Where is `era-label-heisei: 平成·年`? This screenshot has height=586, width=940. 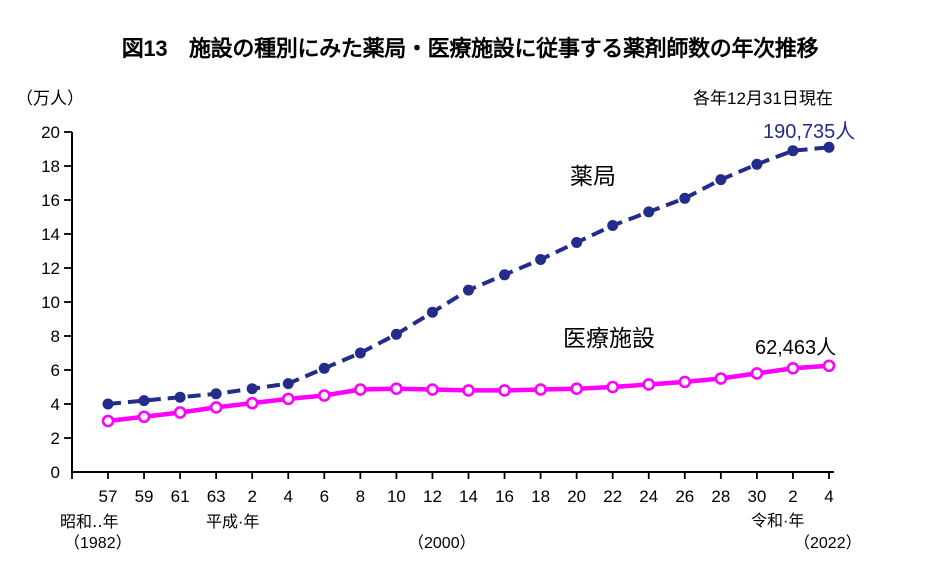
era-label-heisei: 平成·年 is located at coordinates (233, 522).